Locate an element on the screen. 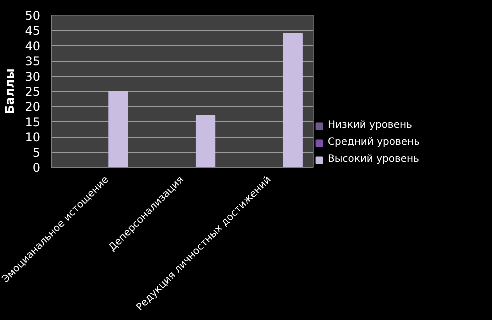 This screenshot has width=492, height=336. y-tick-label: 40 is located at coordinates (33, 46).